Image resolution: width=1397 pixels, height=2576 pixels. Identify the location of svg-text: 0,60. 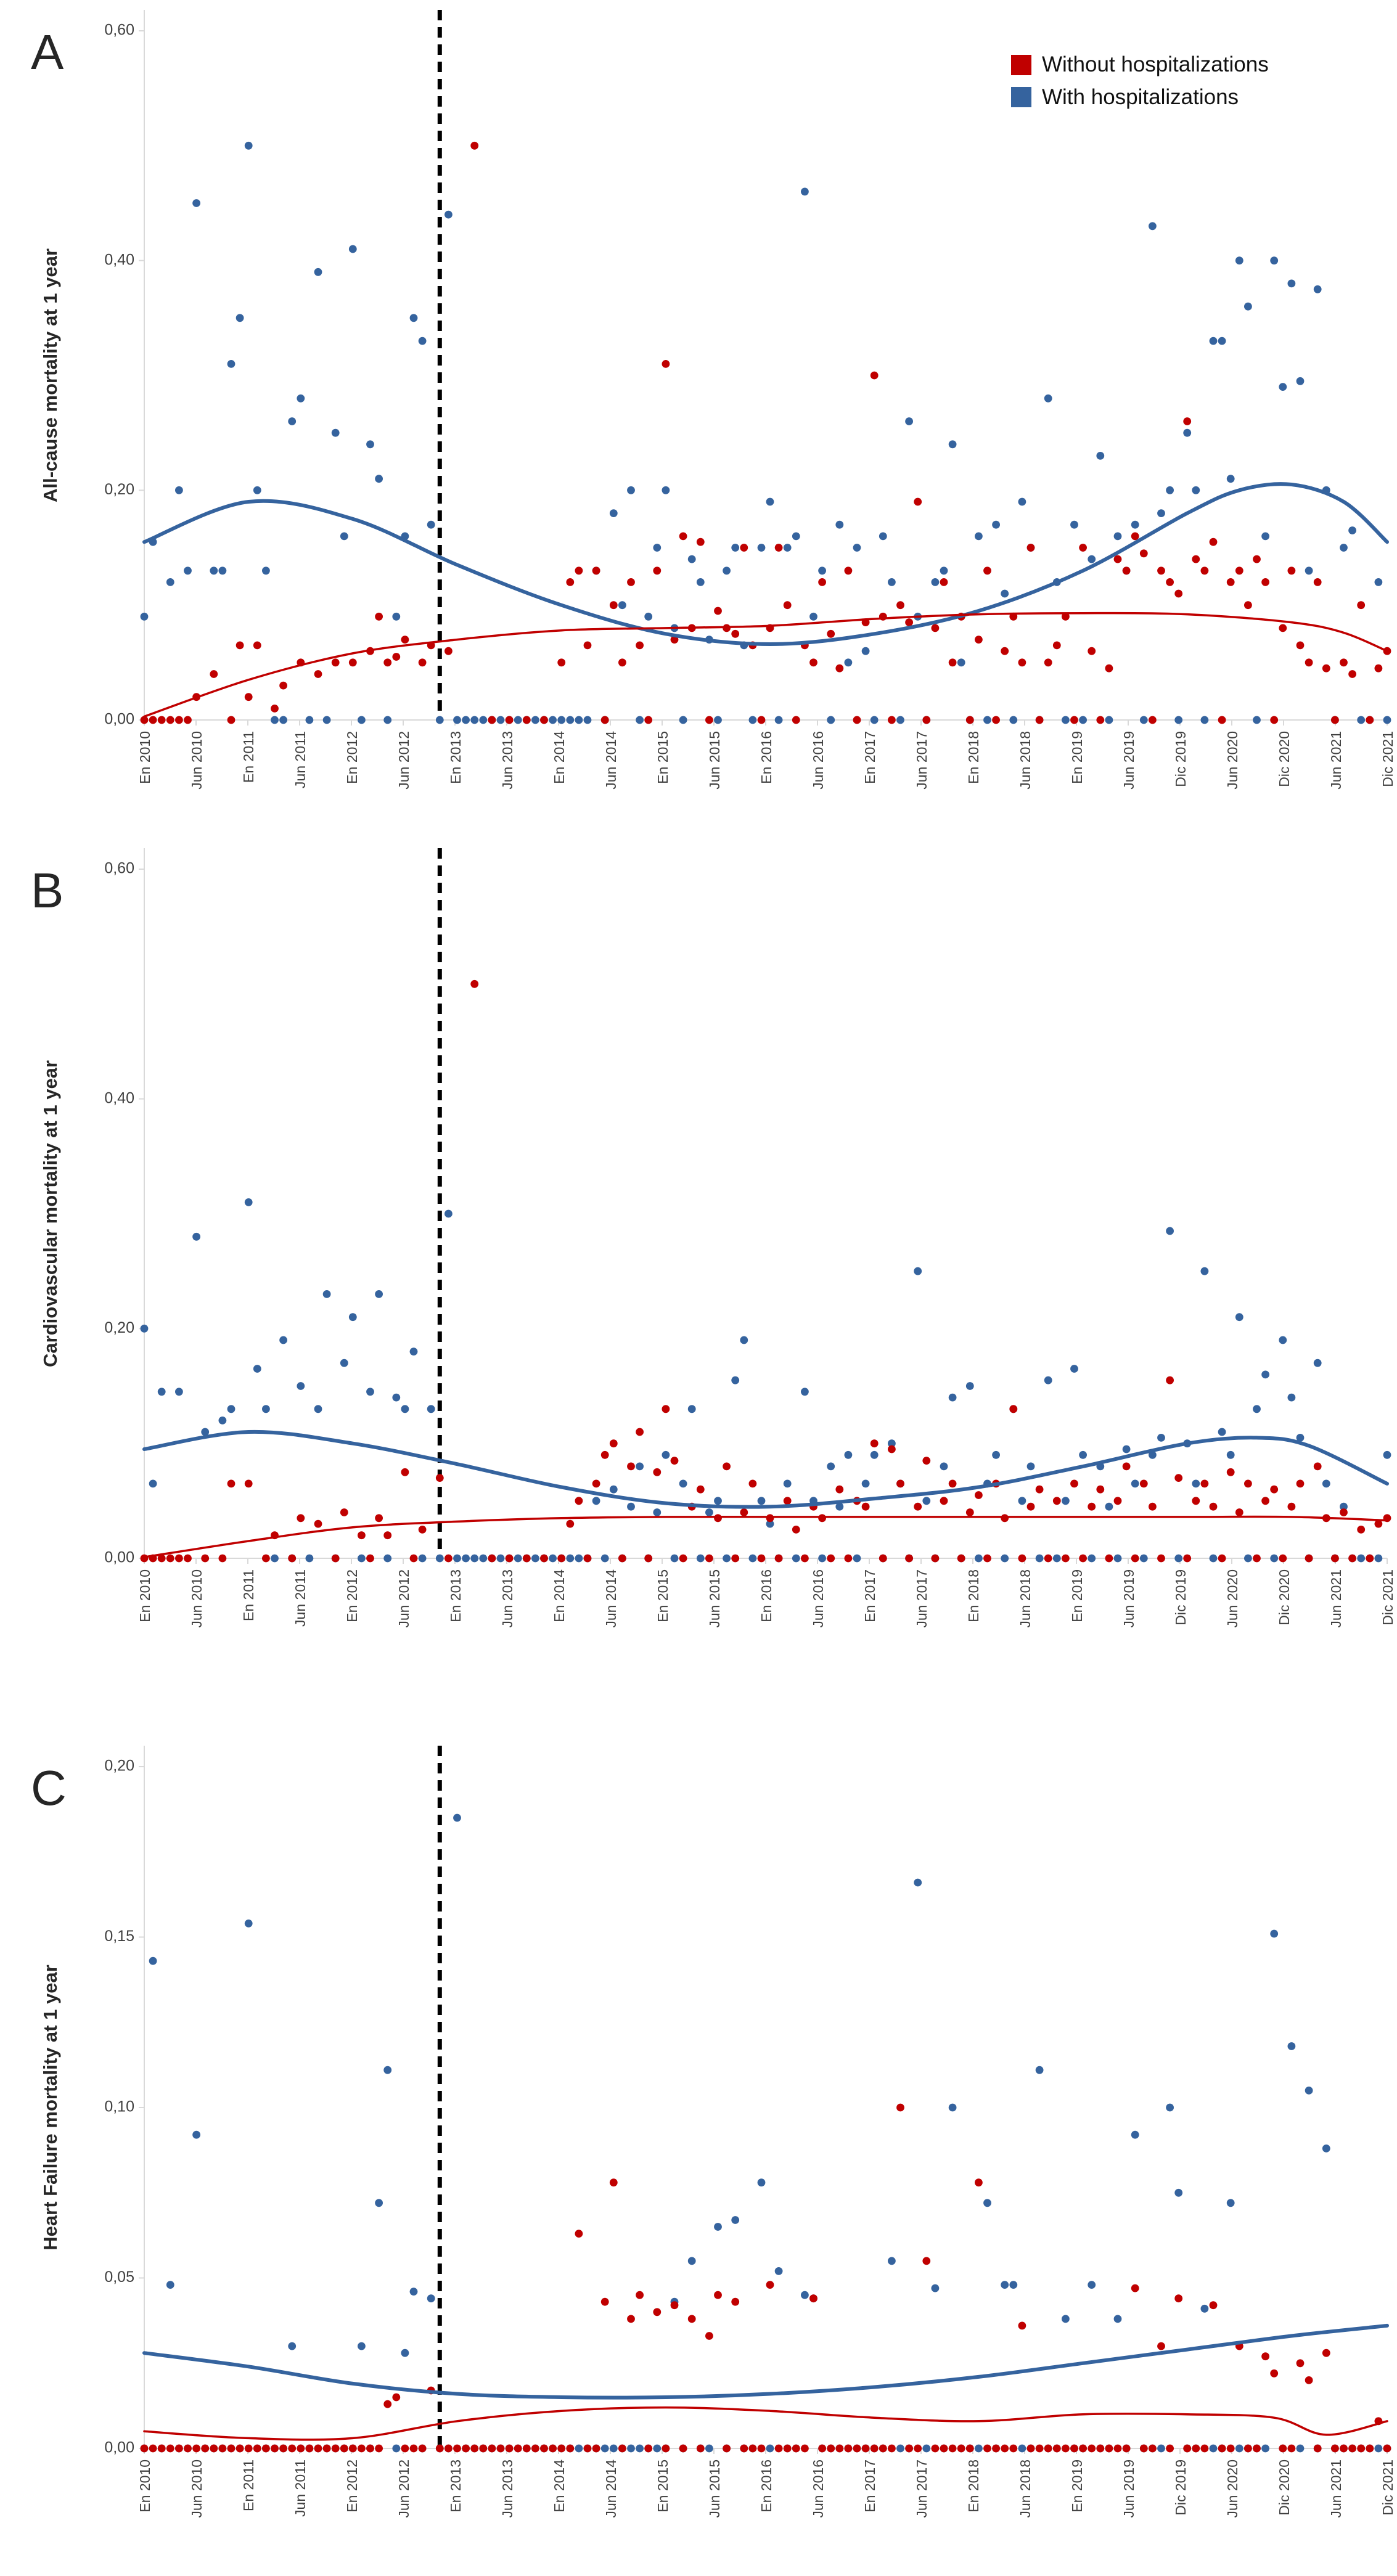
(119, 30).